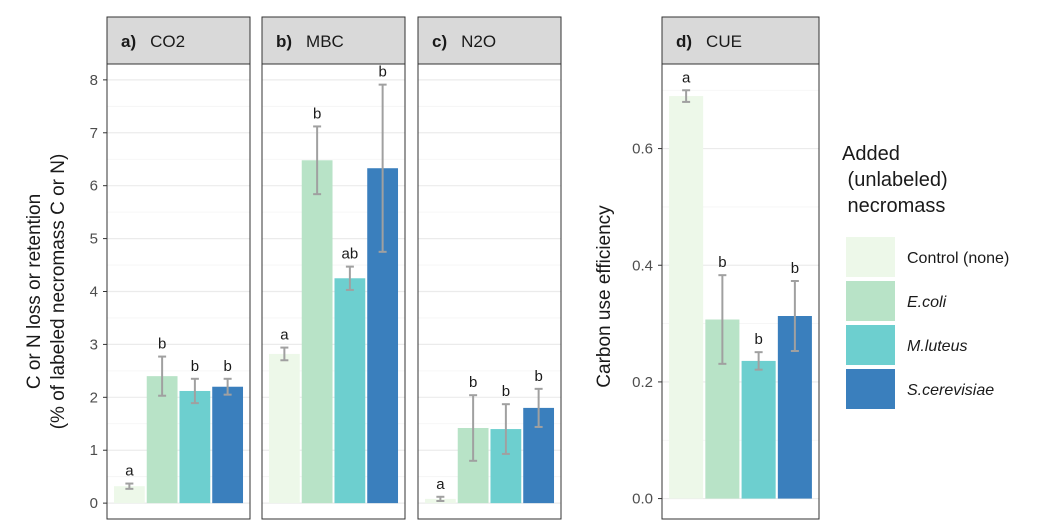 This screenshot has height=531, width=1040. Describe the element at coordinates (927, 302) in the screenshot. I see `legend-label: E.coli` at that location.